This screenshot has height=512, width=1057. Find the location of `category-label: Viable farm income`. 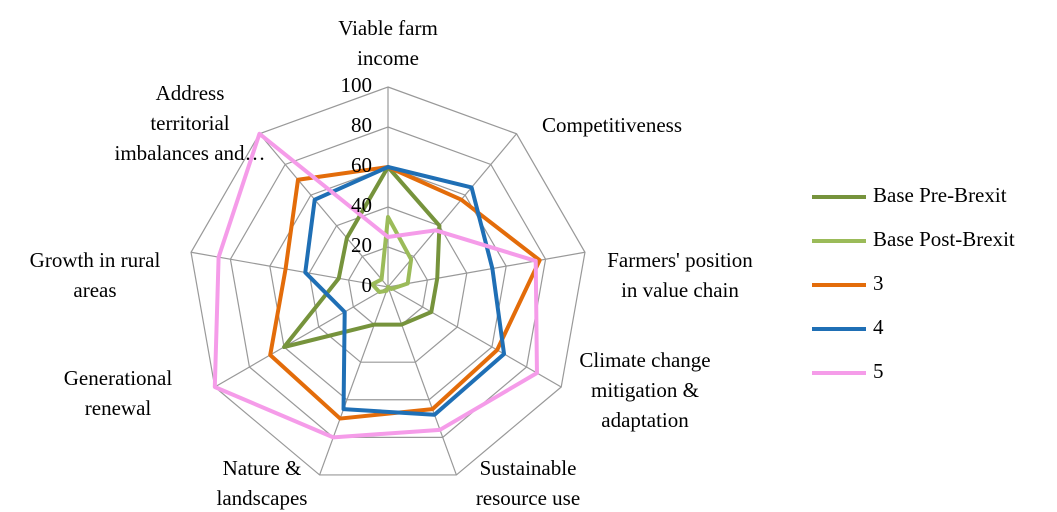

category-label: Viable farm income is located at coordinates (388, 43).